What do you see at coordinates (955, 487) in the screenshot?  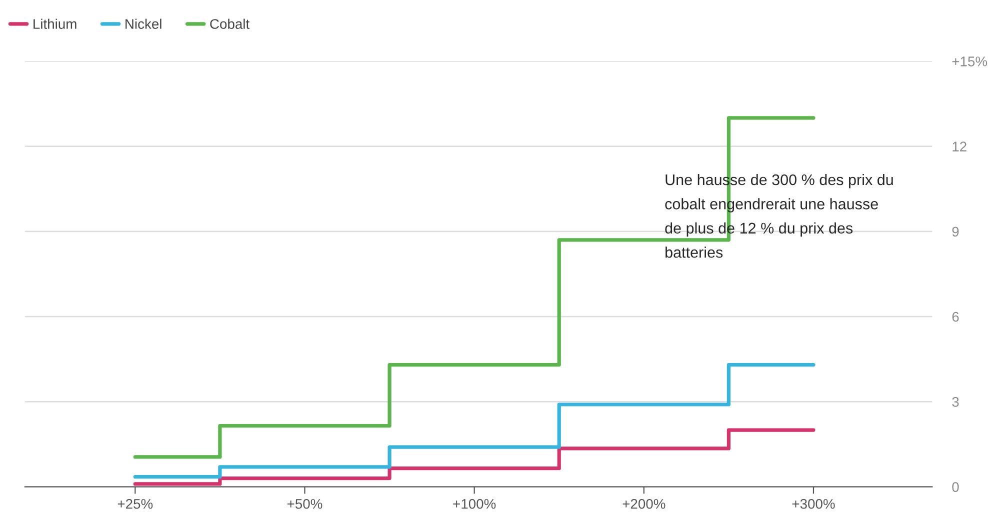 I see `y-tick-label: 0` at bounding box center [955, 487].